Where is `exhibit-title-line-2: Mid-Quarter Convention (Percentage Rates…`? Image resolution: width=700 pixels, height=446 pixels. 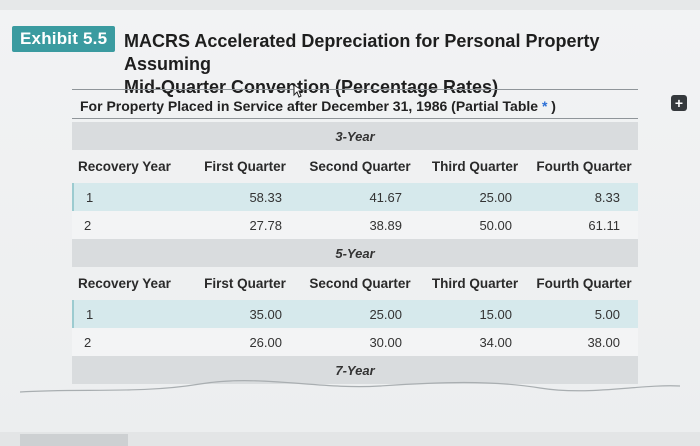
exhibit-title-line-2: Mid-Quarter Convention (Percentage Rates… is located at coordinates (311, 87).